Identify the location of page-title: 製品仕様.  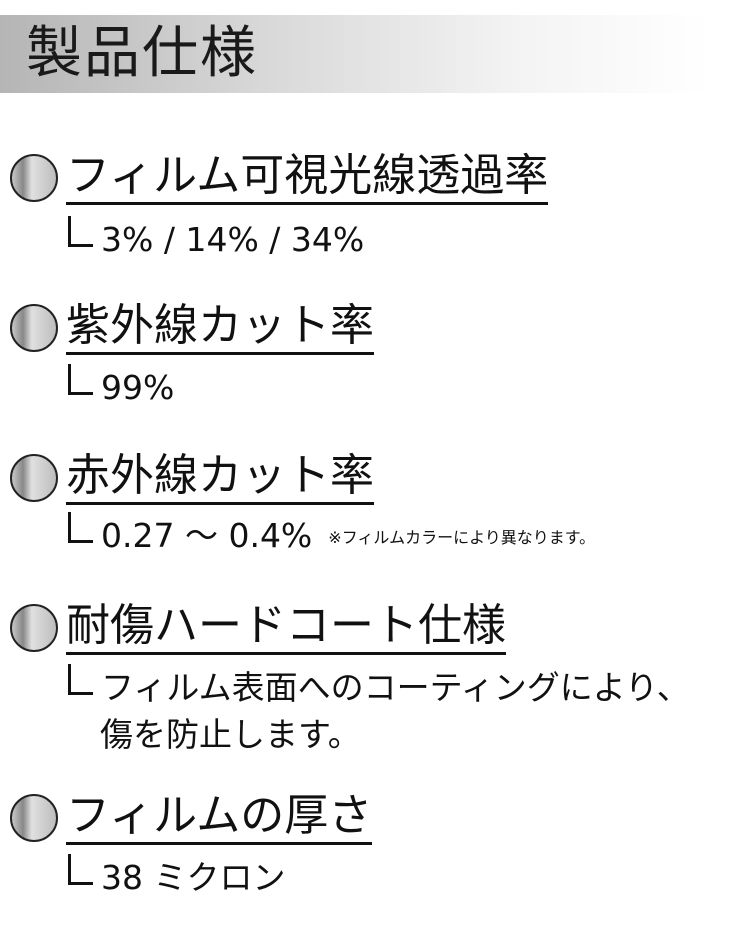
(142, 53).